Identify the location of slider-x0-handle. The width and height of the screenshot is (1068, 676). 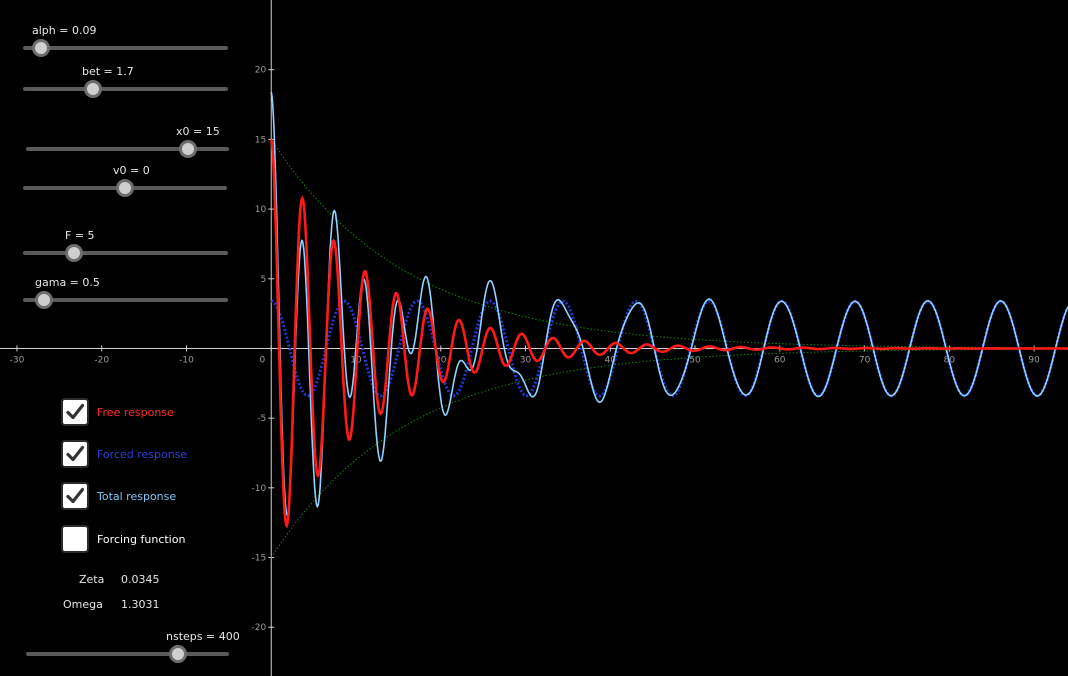
(188, 149).